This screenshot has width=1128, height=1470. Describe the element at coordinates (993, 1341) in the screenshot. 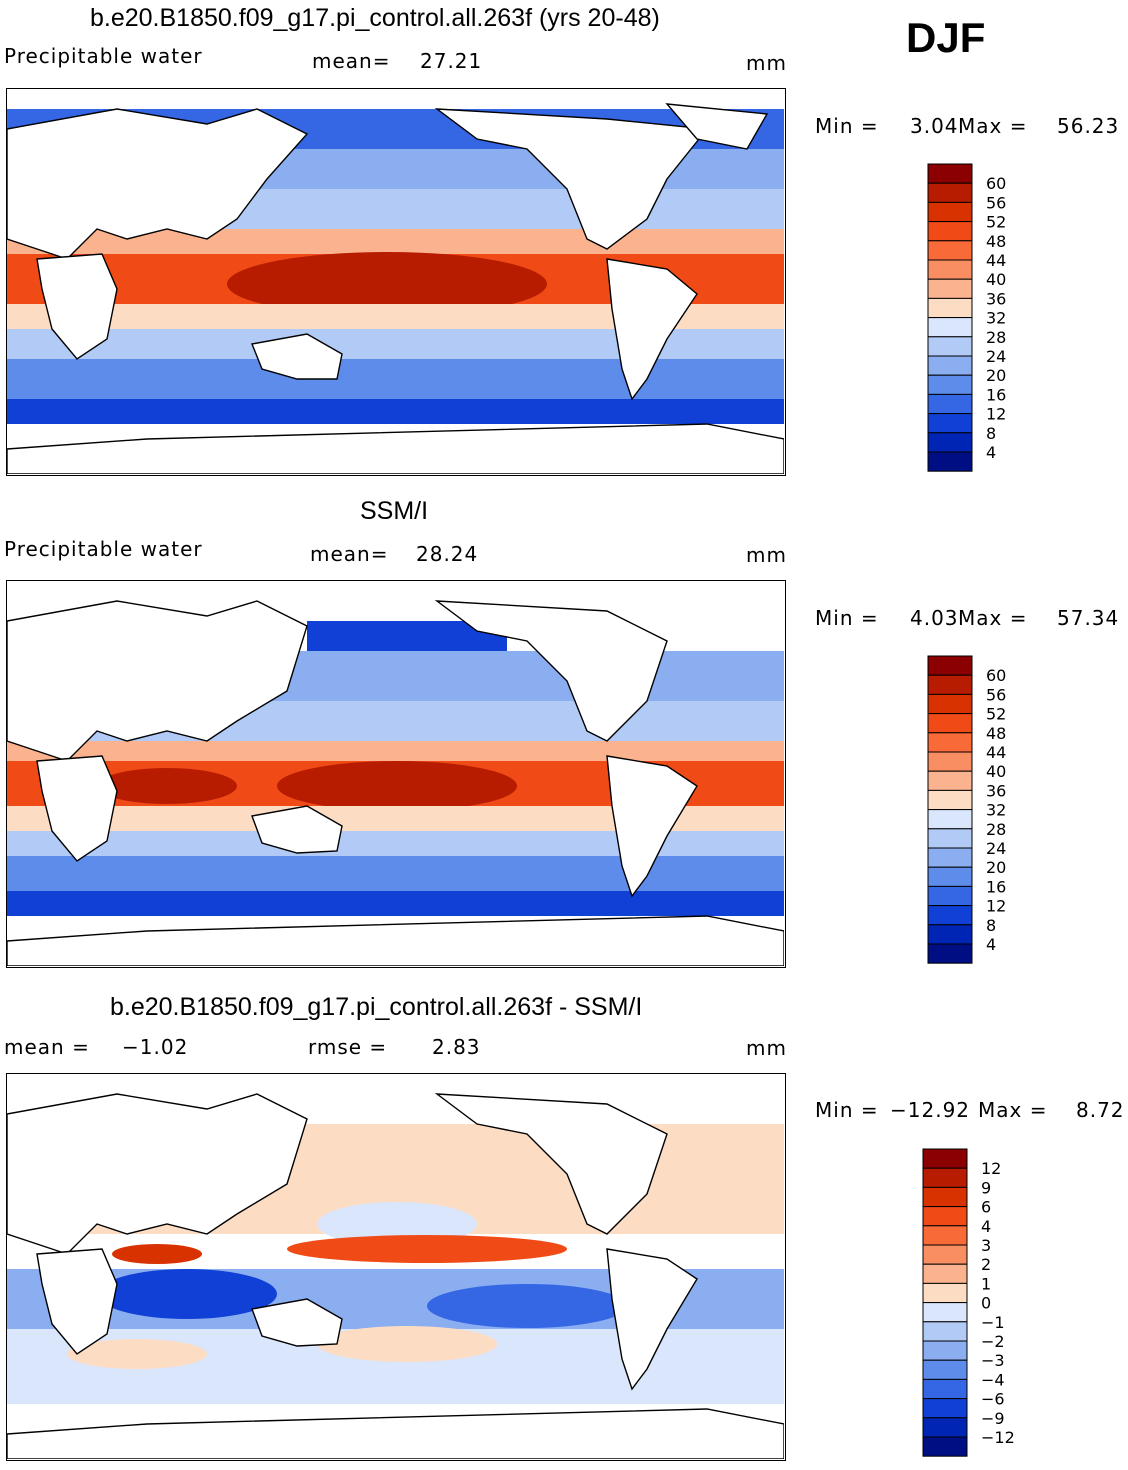

I see `colorbar-tick-label: −2` at that location.